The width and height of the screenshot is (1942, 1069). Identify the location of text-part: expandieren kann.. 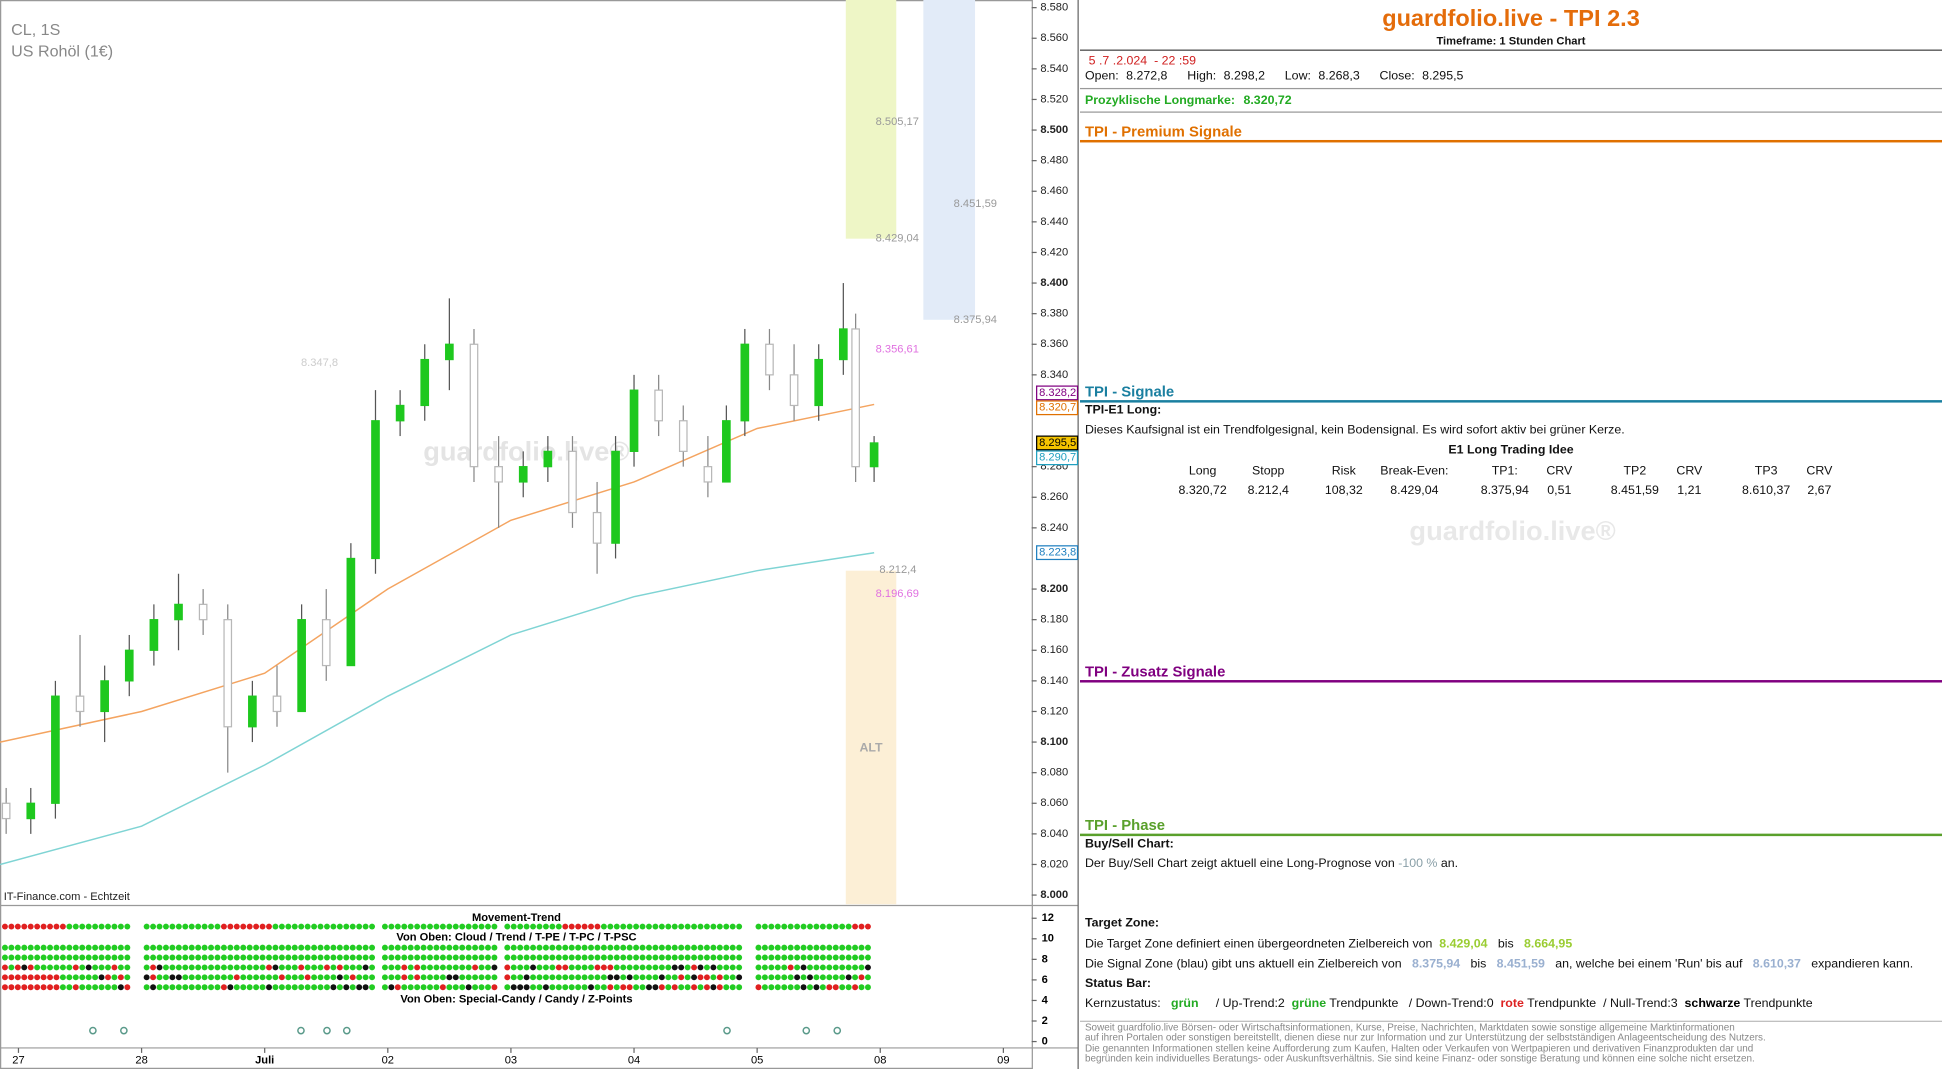
(1857, 964).